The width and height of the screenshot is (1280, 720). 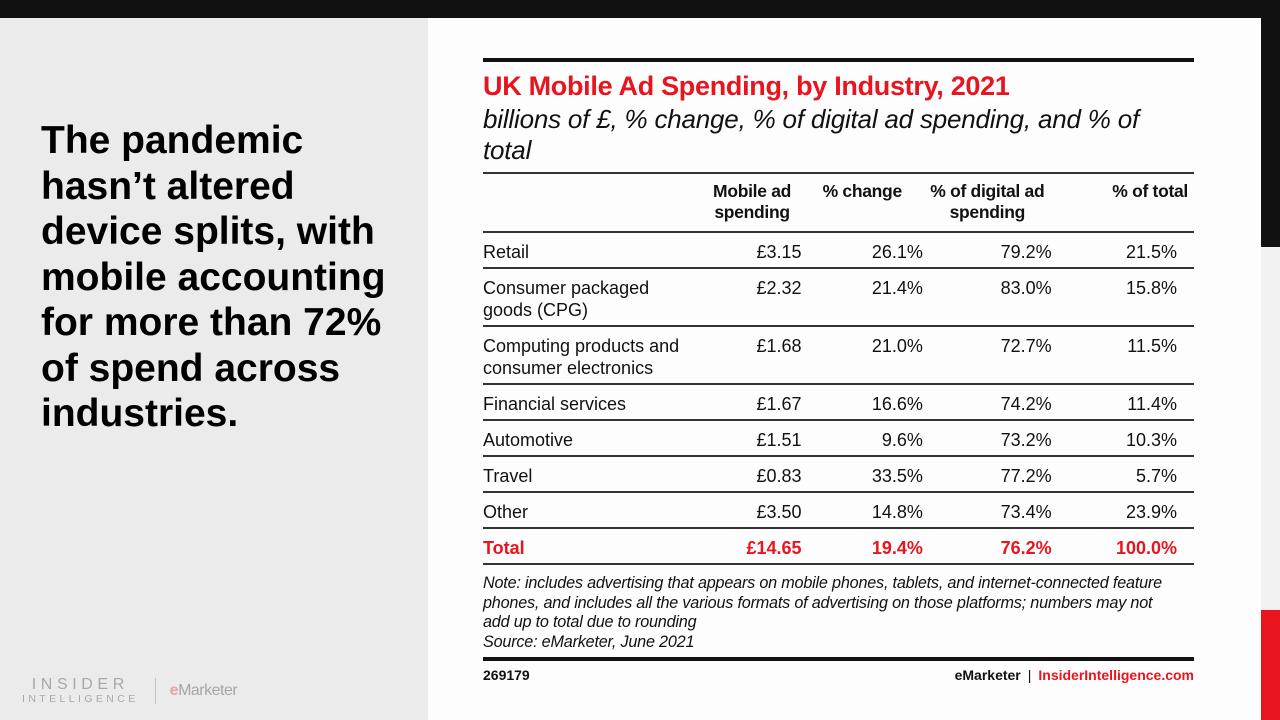 What do you see at coordinates (897, 512) in the screenshot?
I see `pct-change-cell: 14.8%` at bounding box center [897, 512].